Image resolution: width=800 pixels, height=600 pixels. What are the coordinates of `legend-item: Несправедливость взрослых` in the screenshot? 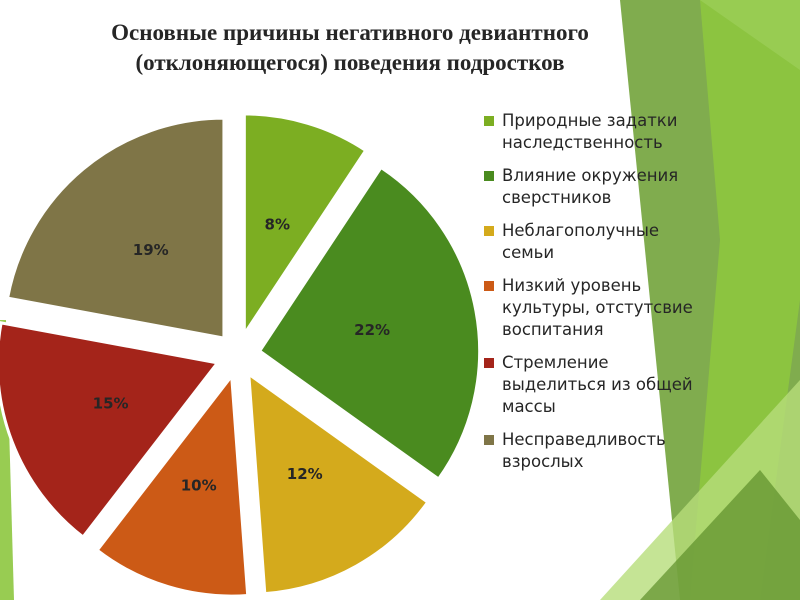 It's located at (599, 451).